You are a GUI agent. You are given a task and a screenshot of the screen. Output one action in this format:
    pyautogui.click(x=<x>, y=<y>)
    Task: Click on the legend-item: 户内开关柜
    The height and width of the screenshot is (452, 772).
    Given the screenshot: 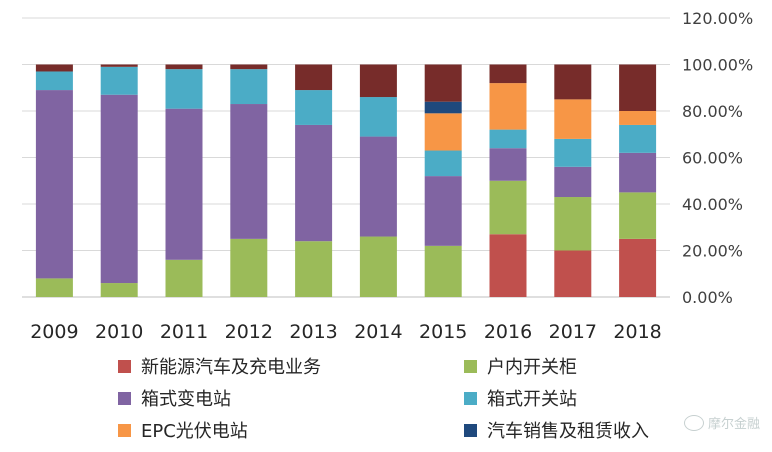 What is the action you would take?
    pyautogui.click(x=599, y=366)
    